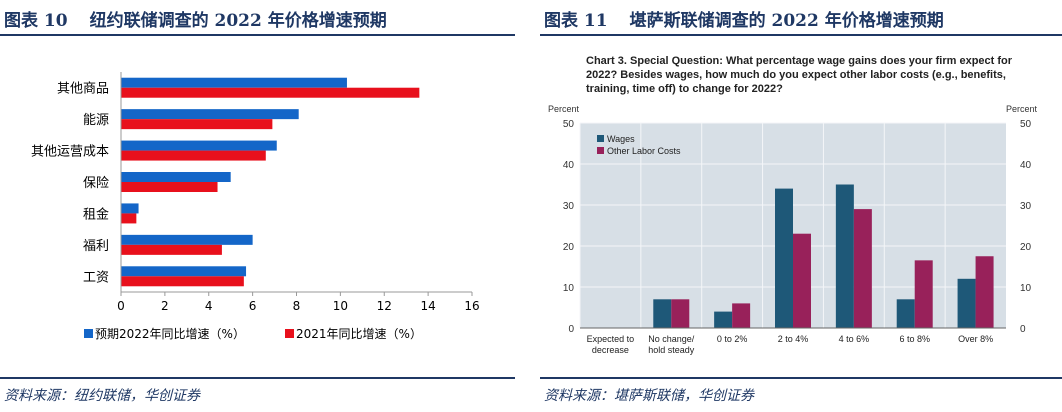 Image resolution: width=1062 pixels, height=412 pixels. What do you see at coordinates (238, 21) in the screenshot?
I see `left-figure-caption: 纽约联储调查的 2022 年价格增速预期` at bounding box center [238, 21].